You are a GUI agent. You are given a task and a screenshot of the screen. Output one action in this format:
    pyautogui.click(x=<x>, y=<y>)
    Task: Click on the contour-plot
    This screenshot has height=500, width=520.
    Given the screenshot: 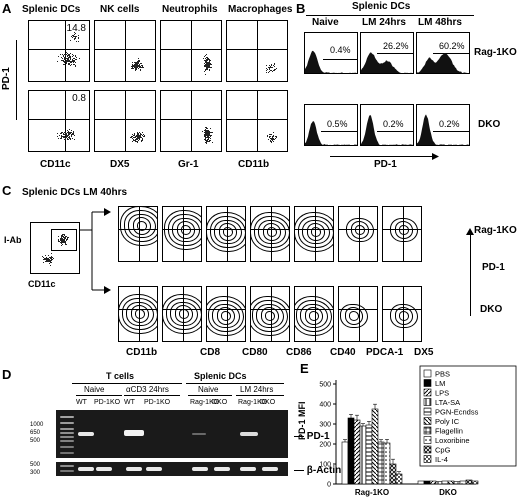 What is the action you would take?
    pyautogui.click(x=402, y=314)
    